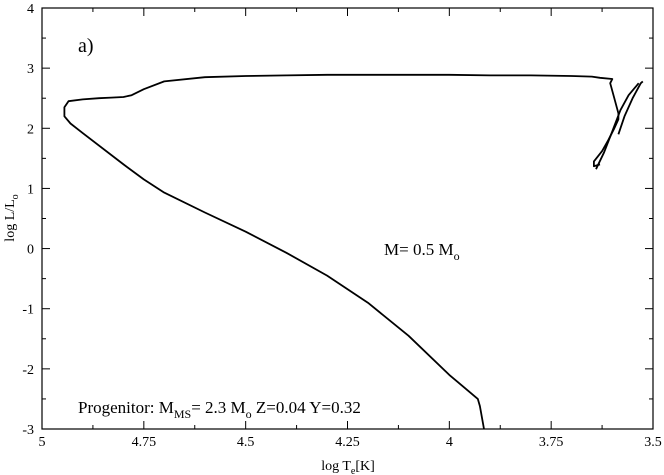 This screenshot has width=664, height=475. What do you see at coordinates (306, 407) in the screenshot?
I see `progenitor-c: Z=0.04 Y=0.32` at bounding box center [306, 407].